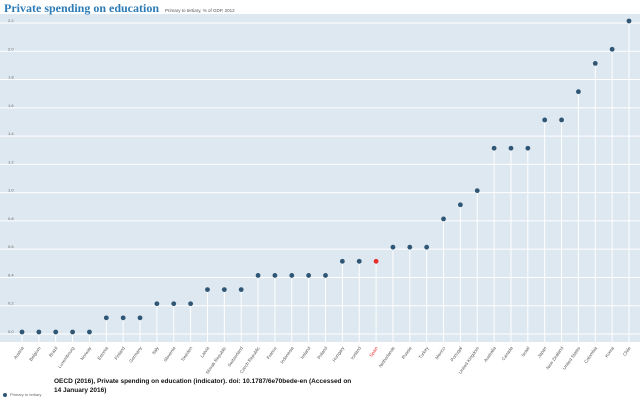 The image size is (640, 400). What do you see at coordinates (200, 10) in the screenshot?
I see `chart-subtitle: Primary to tertiary, % of GDP, 2012` at bounding box center [200, 10].